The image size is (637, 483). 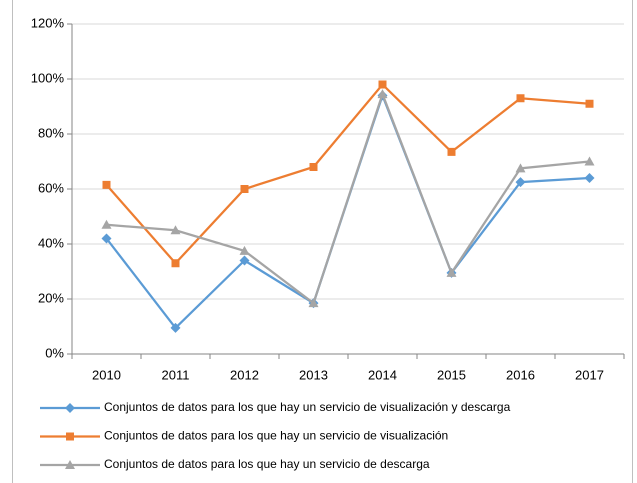 What do you see at coordinates (589, 374) in the screenshot?
I see `x-tick-label: 2017` at bounding box center [589, 374].